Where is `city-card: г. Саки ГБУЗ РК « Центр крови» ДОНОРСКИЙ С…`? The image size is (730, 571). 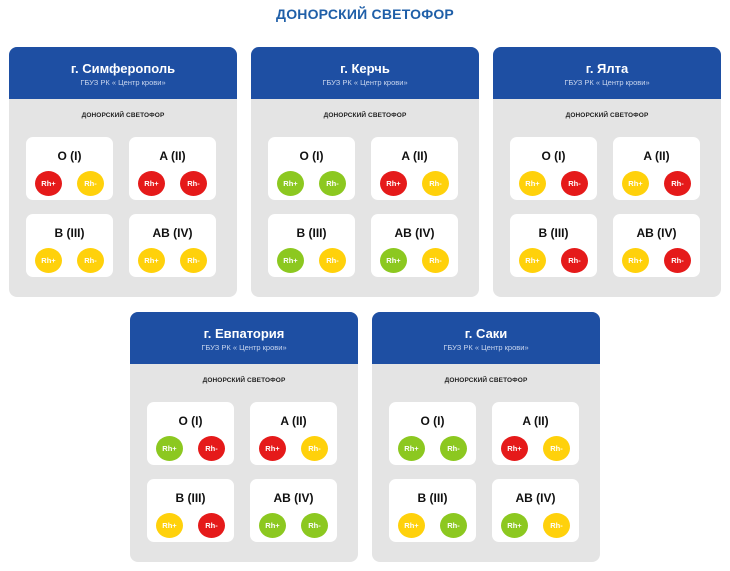 city-card: г. Саки ГБУЗ РК « Центр крови» ДОНОРСКИЙ С… is located at coordinates (486, 437).